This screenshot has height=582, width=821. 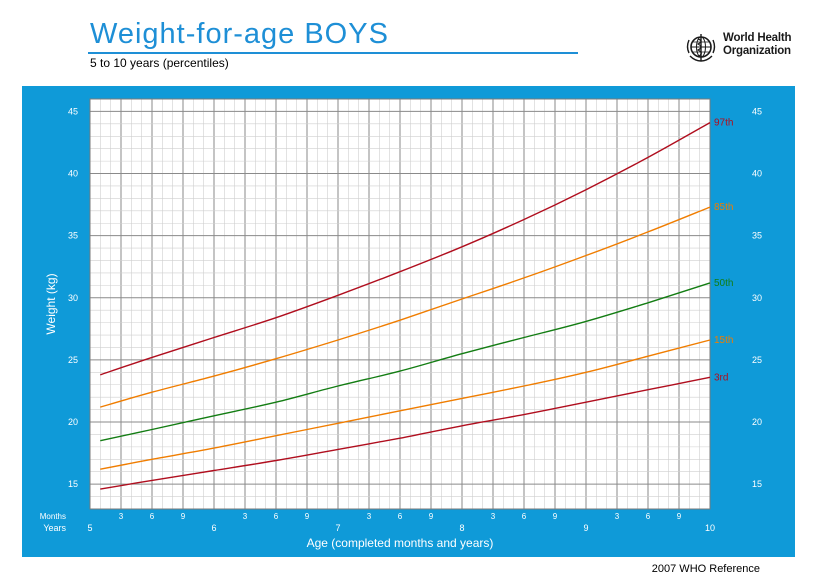 What do you see at coordinates (757, 422) in the screenshot?
I see `y-tick-label-right: 20` at bounding box center [757, 422].